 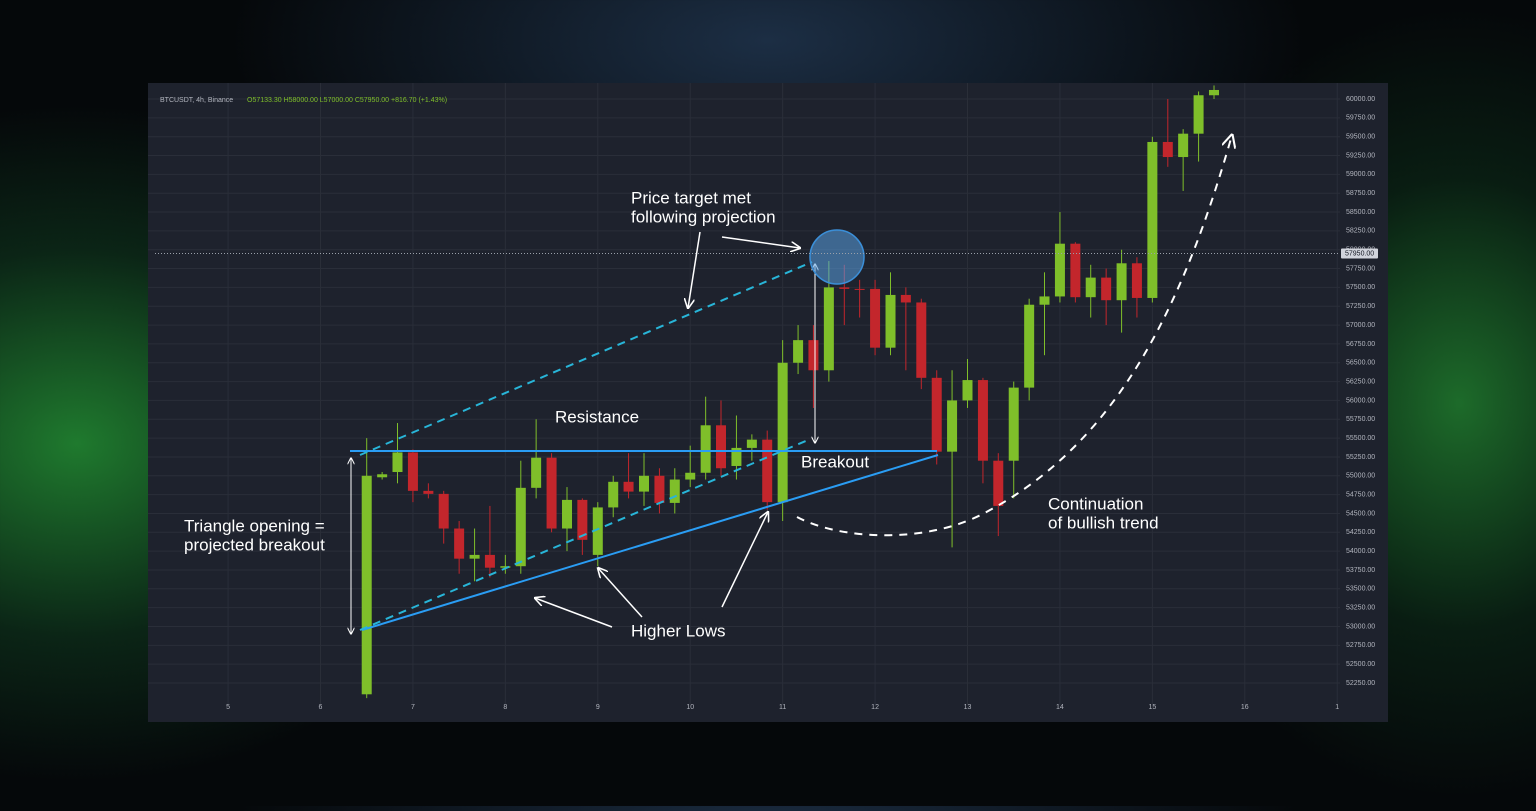 I want to click on y-tick-label: 54000.00, so click(x=1360, y=551).